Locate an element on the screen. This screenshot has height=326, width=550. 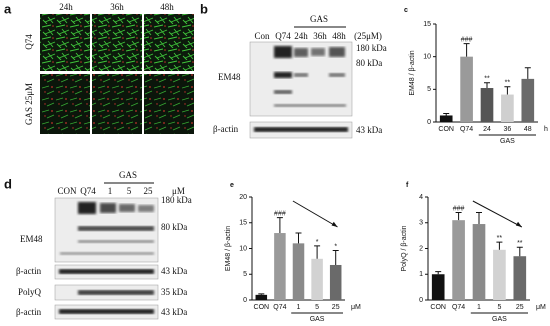
micrographs is located at coordinates (117, 74).